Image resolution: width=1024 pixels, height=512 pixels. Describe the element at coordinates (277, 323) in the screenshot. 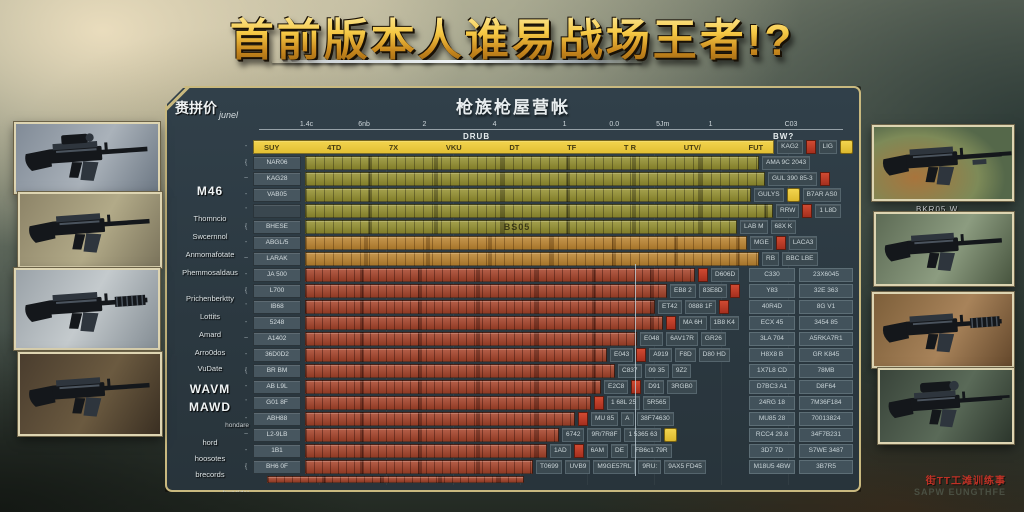

I see `row-chip: 5248` at that location.